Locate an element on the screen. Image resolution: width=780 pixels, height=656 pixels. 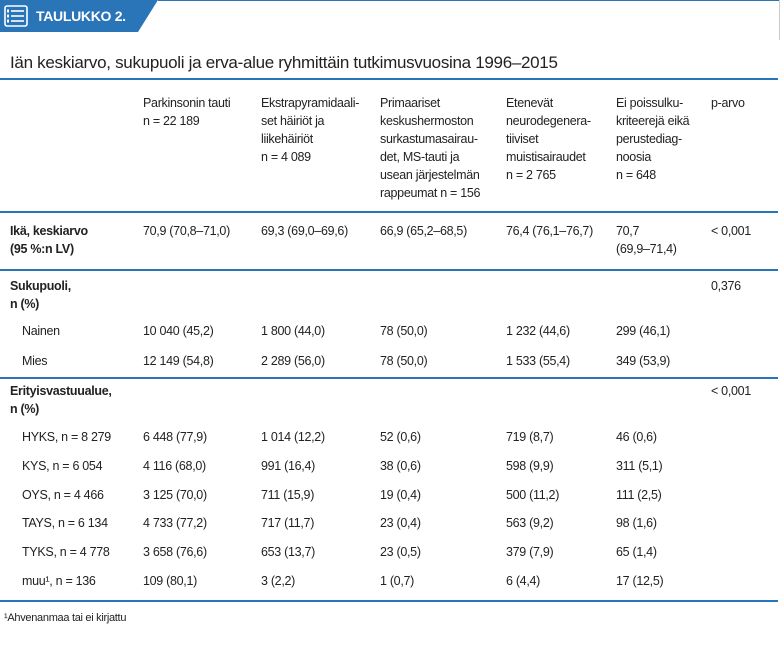
cell: 1 232 (44,6) is located at coordinates (538, 331).